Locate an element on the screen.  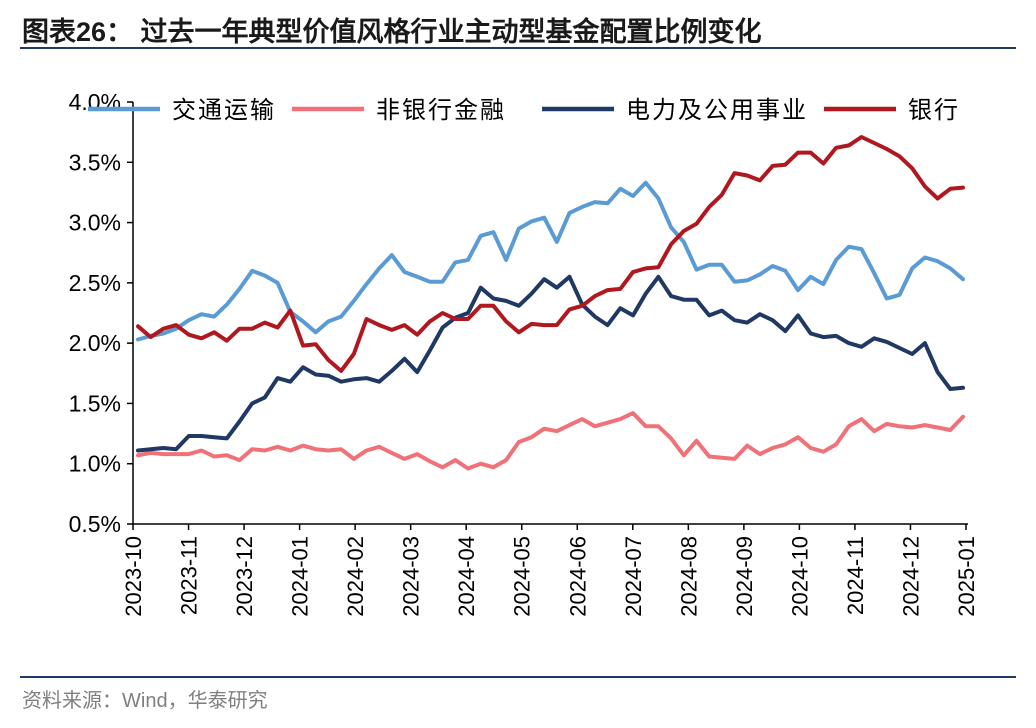
x-tick-label: 2024-03 is located at coordinates (411, 576).